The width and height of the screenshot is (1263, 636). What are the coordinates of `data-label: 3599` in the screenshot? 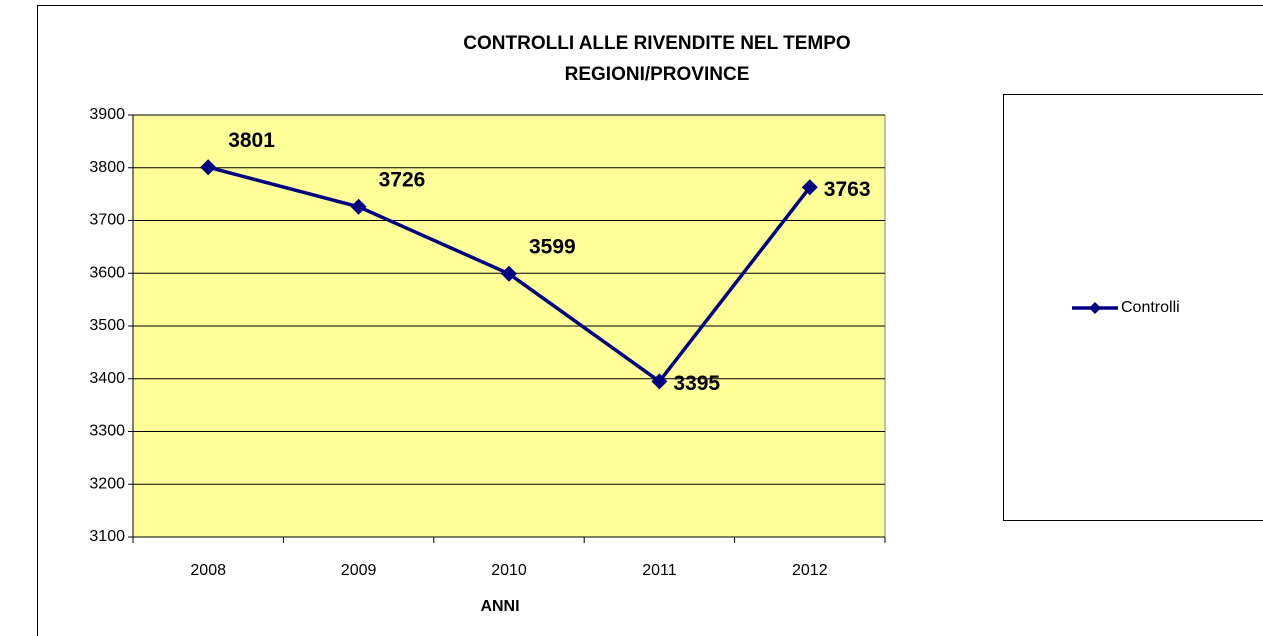 It's located at (552, 246).